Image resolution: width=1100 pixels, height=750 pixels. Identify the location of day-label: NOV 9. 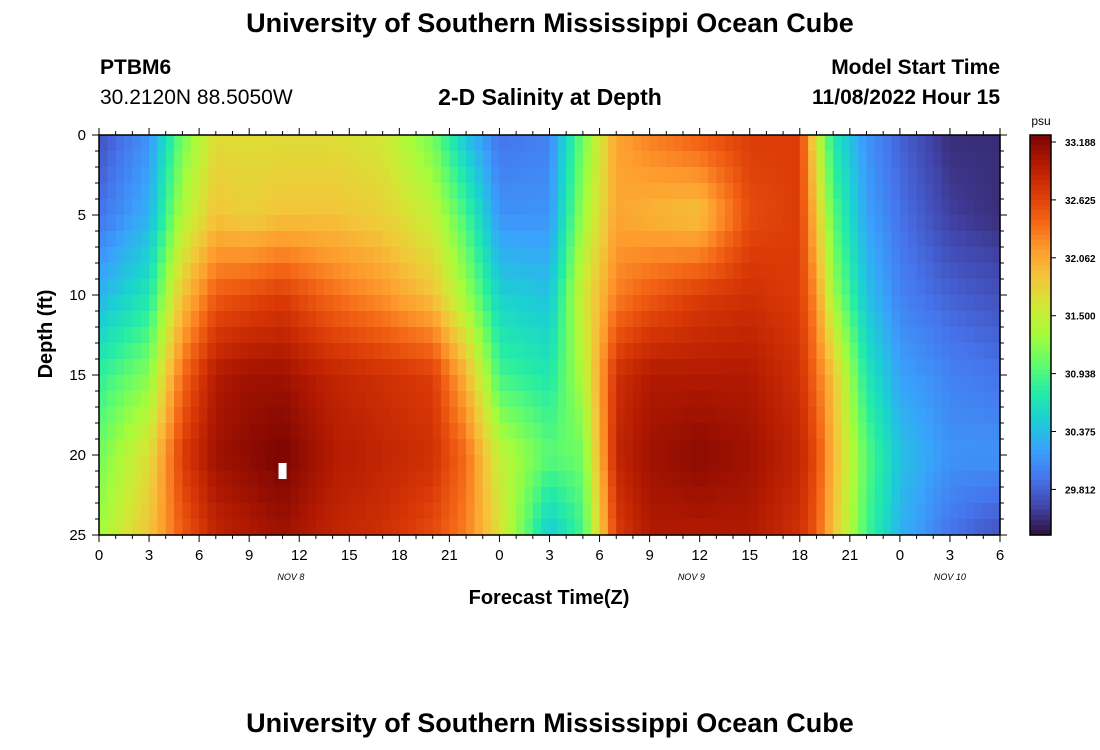
(691, 577).